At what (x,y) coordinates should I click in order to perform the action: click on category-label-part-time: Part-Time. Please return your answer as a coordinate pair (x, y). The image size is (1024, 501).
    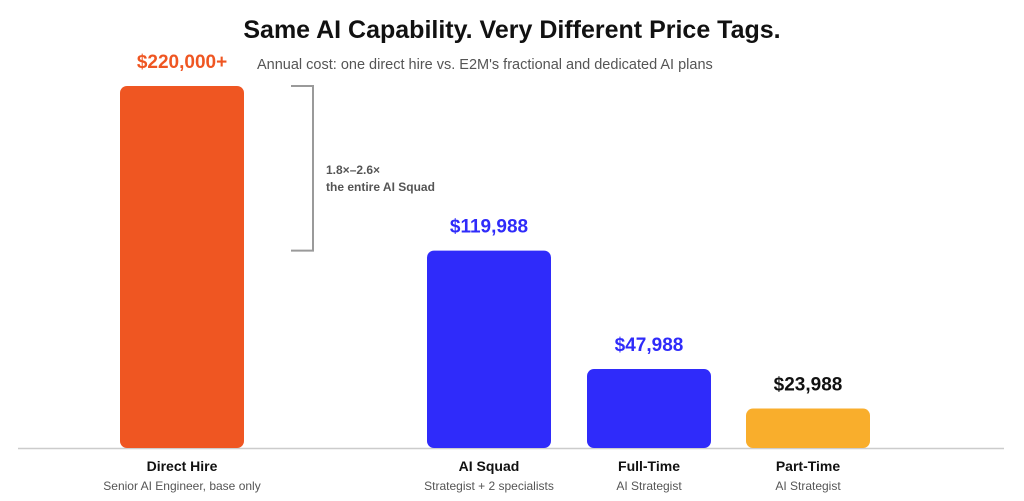
    Looking at the image, I should click on (808, 466).